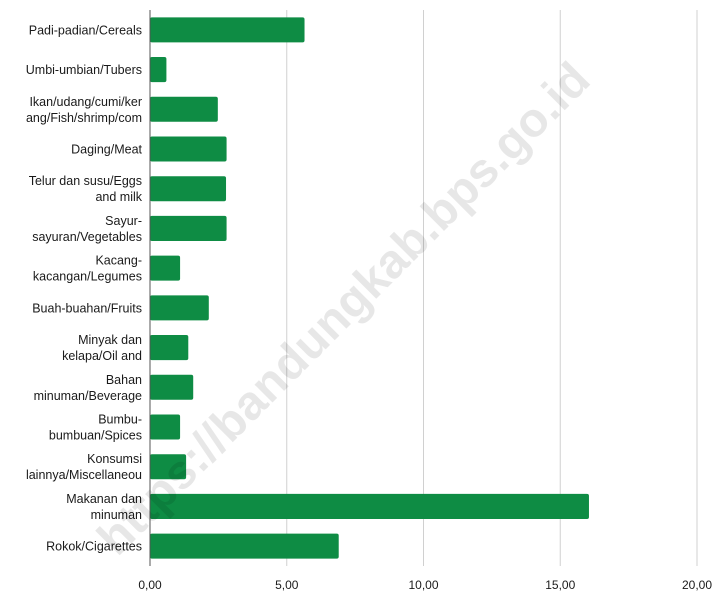 This screenshot has width=713, height=595. What do you see at coordinates (84, 70) in the screenshot?
I see `category-label: Umbi-umbian/Tubers` at bounding box center [84, 70].